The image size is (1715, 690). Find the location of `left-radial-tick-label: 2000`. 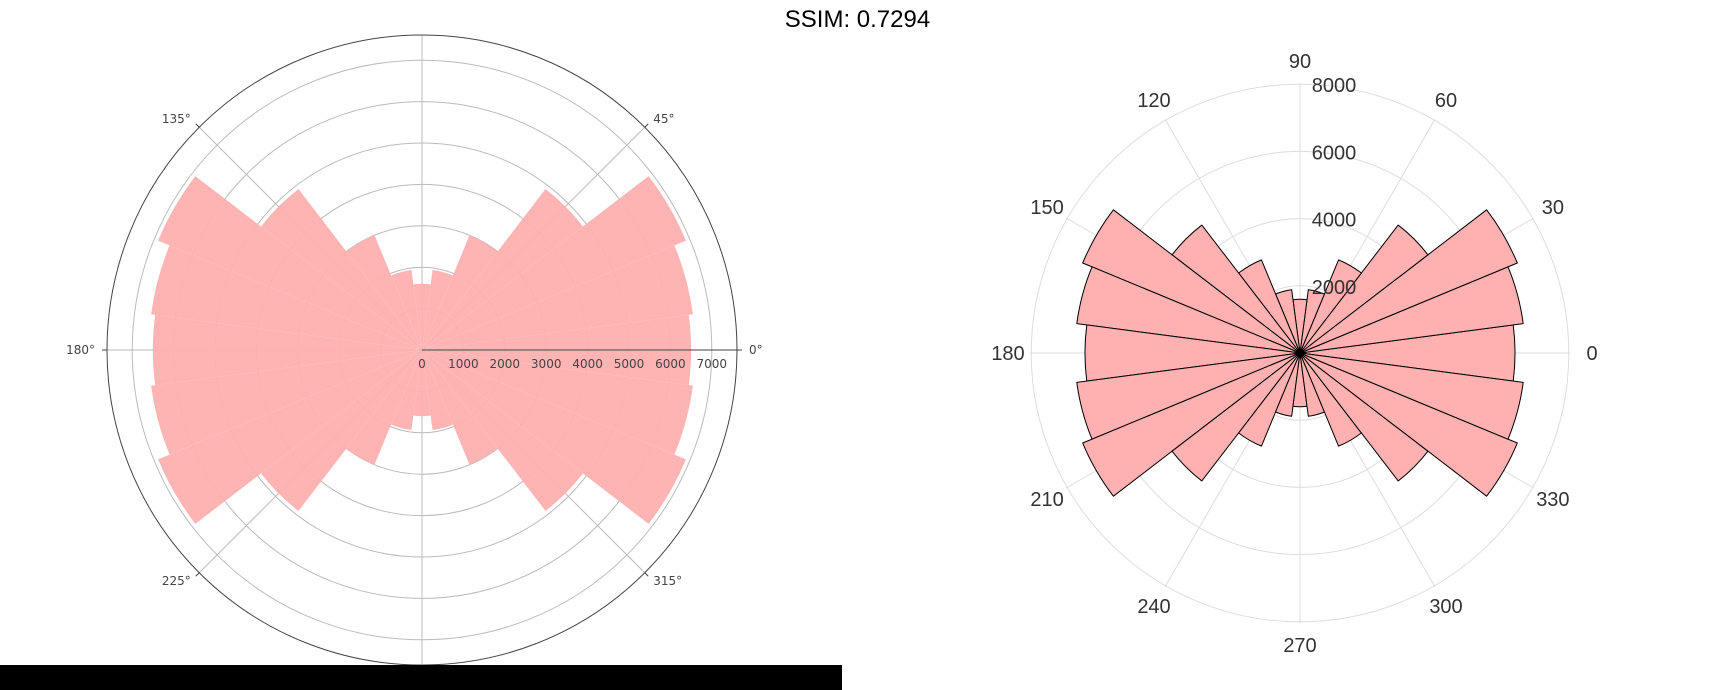

left-radial-tick-label: 2000 is located at coordinates (505, 364).